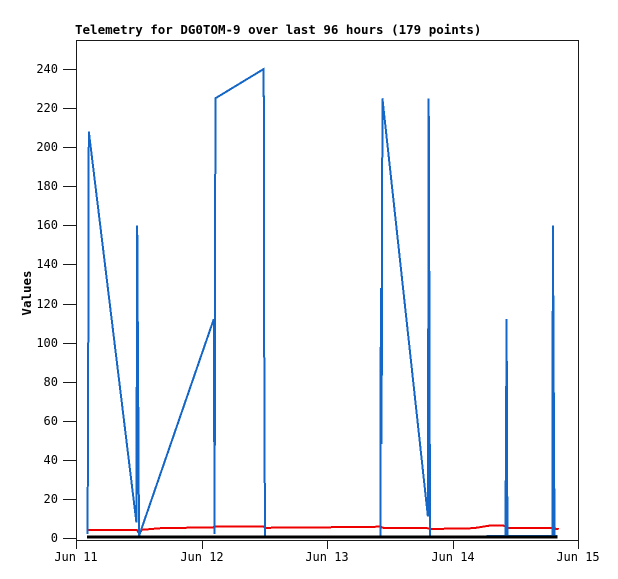  Describe the element at coordinates (47, 147) in the screenshot. I see `y-tick-label: 200` at that location.